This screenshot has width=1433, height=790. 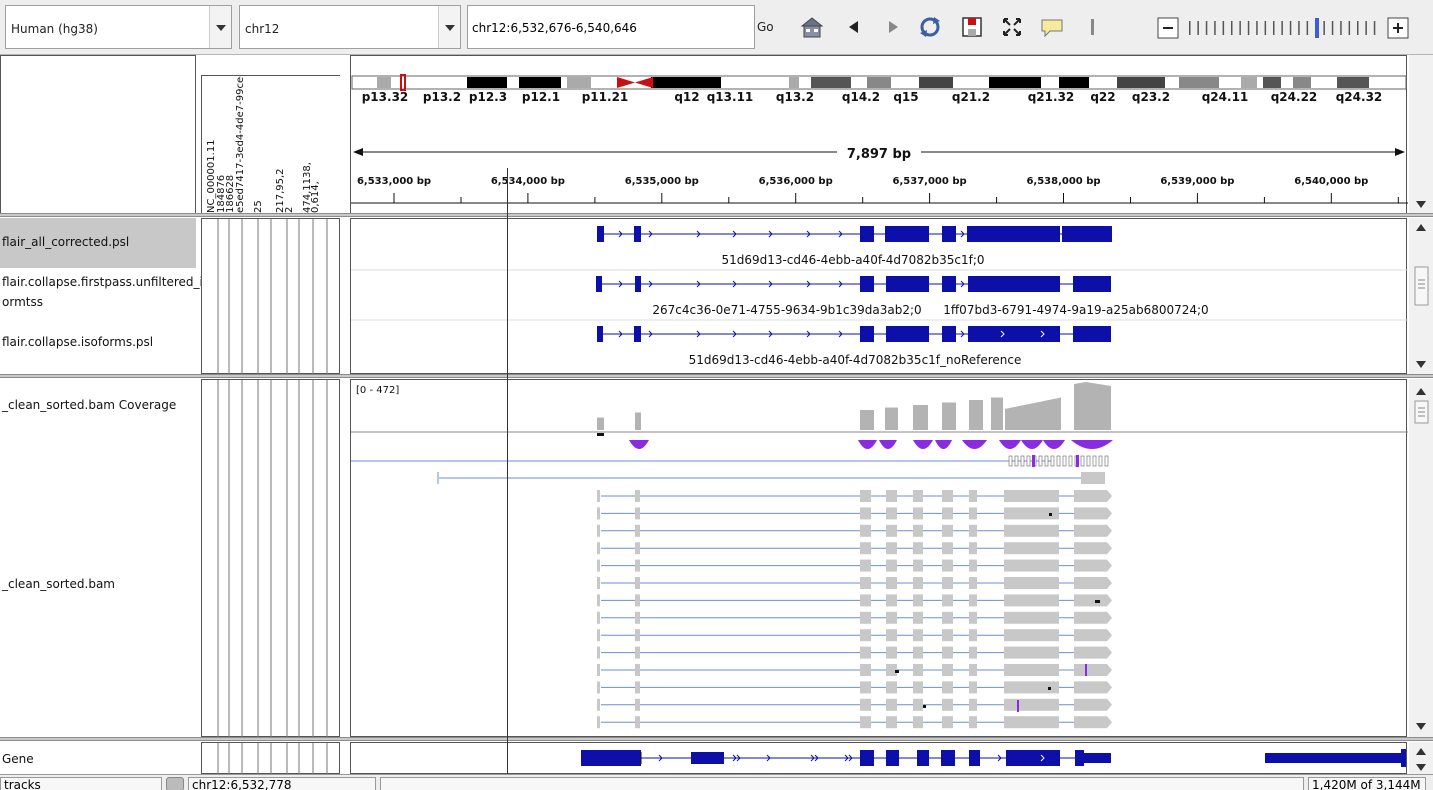 What do you see at coordinates (18, 759) in the screenshot?
I see `track-name-gene: Gene` at bounding box center [18, 759].